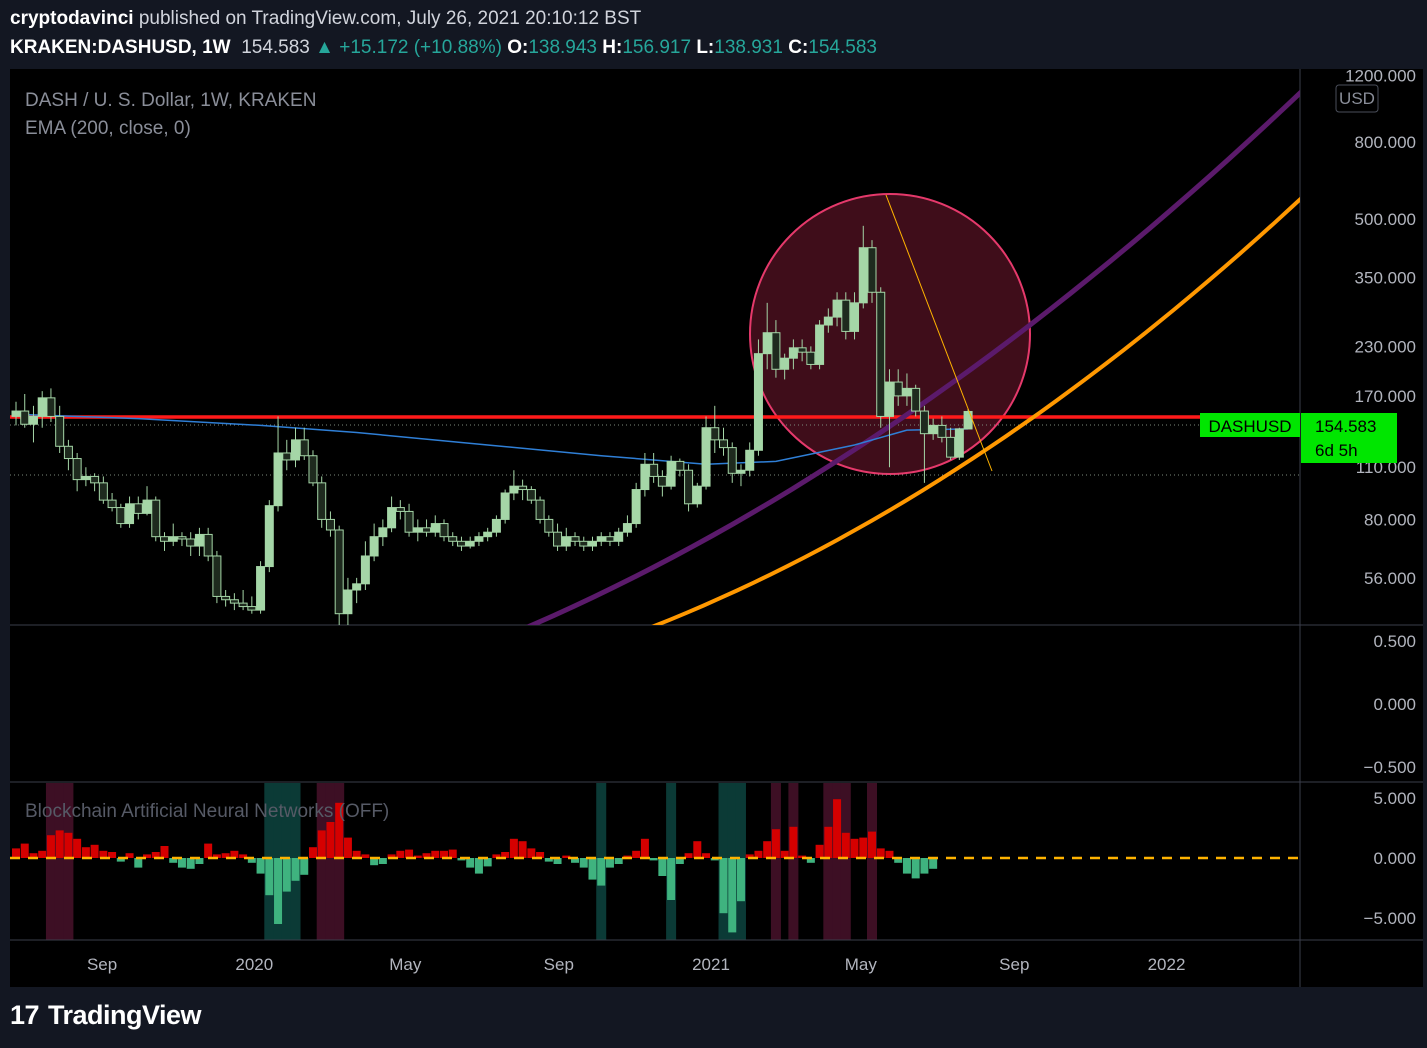 This screenshot has width=1427, height=1048. Describe the element at coordinates (72, 18) in the screenshot. I see `author-name: cryptodavinci` at that location.